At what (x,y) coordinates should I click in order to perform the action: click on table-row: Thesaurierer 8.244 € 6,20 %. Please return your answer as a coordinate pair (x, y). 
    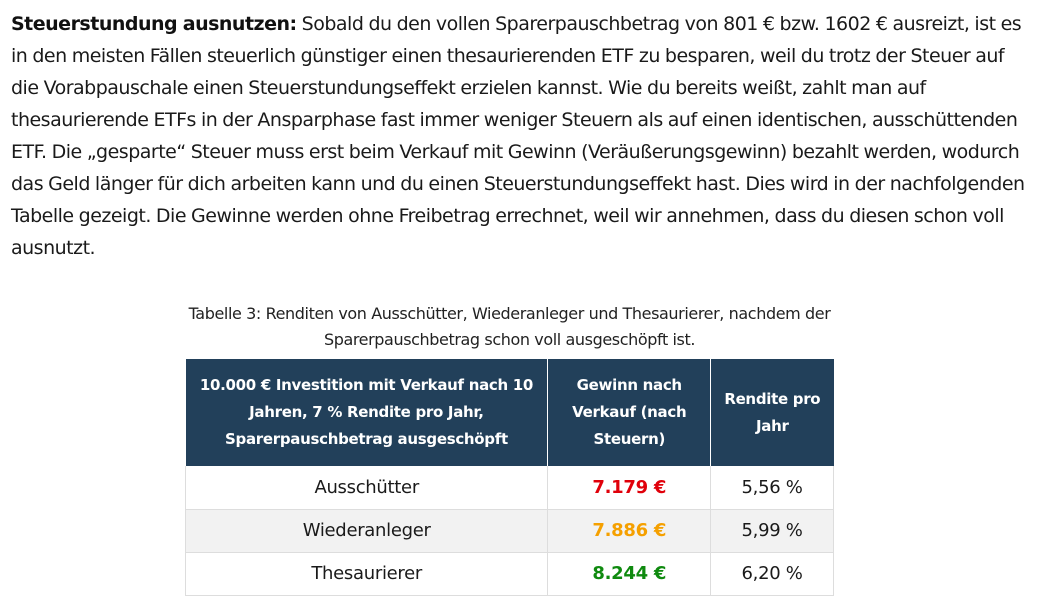
    Looking at the image, I should click on (509, 574).